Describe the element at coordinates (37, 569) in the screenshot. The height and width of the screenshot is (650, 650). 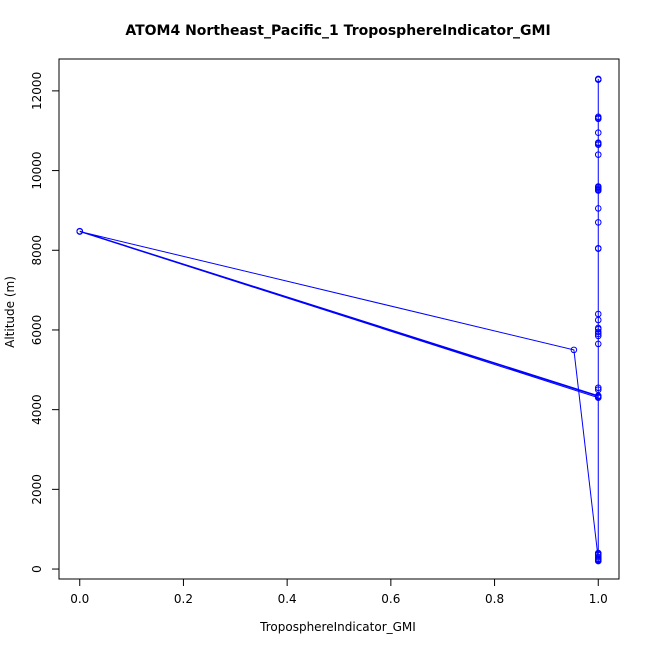
I see `y-tick-label: 0` at that location.